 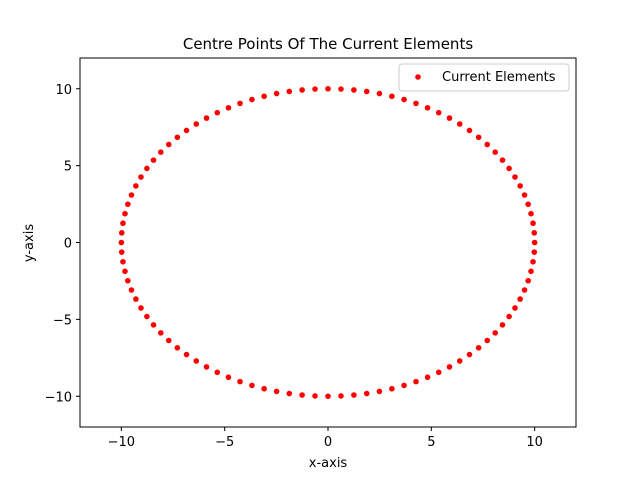 I want to click on y-tick-label: 0, so click(x=68, y=244).